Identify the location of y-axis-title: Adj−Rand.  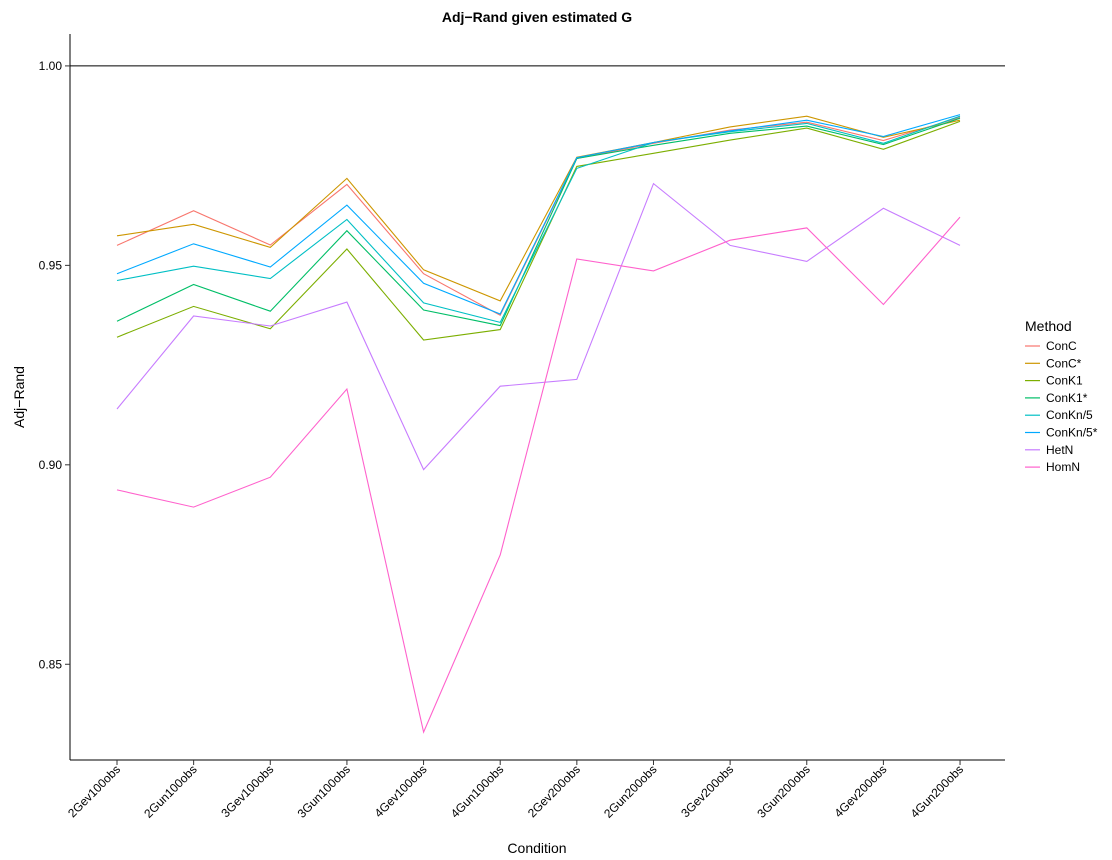
(19, 397).